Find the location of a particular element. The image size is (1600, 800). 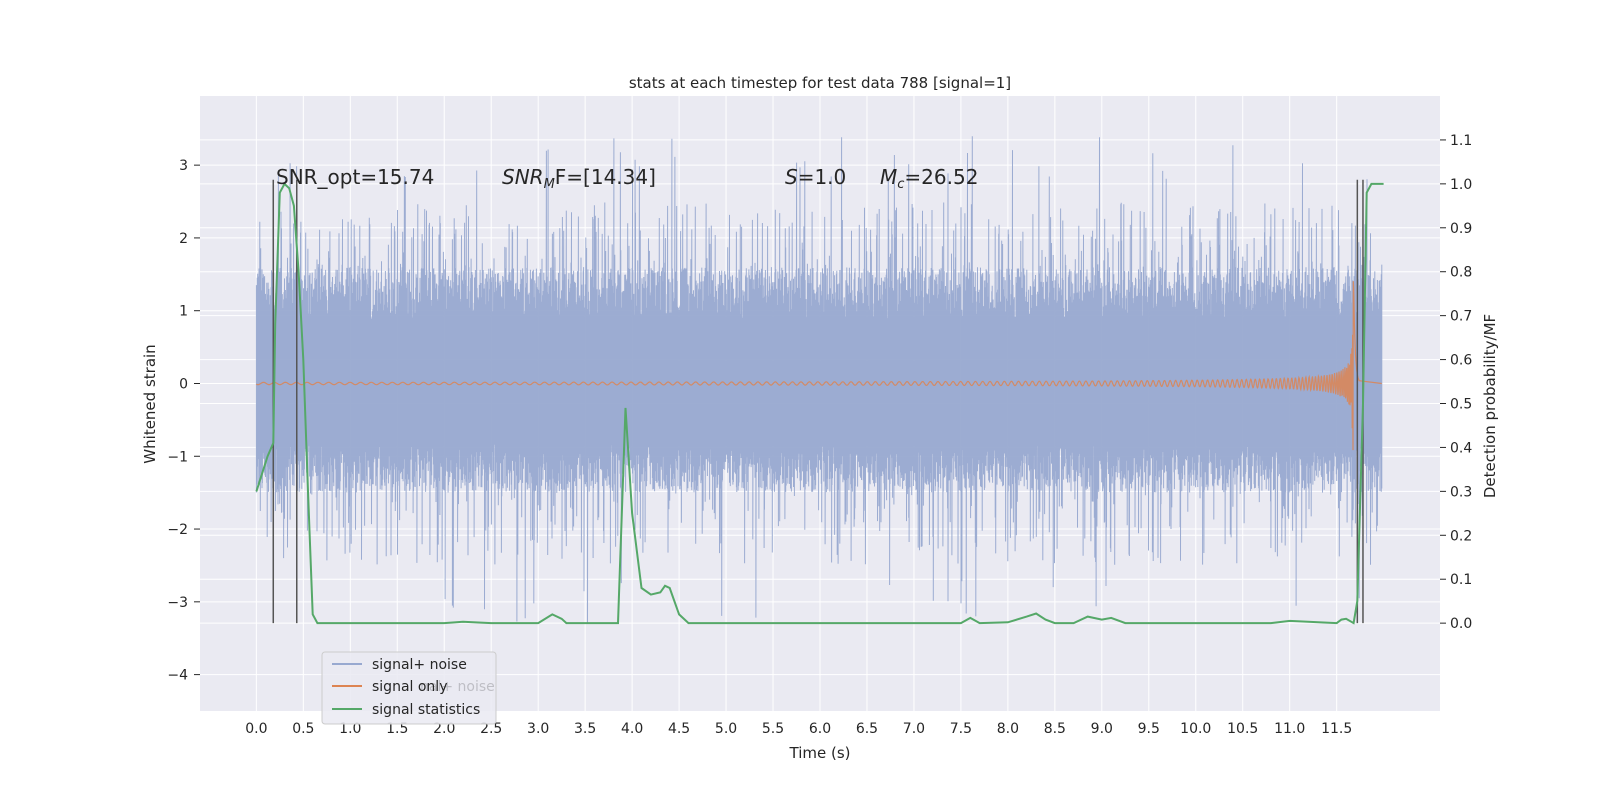

annotation-snr-mf-sub: M is located at coordinates (549, 184).